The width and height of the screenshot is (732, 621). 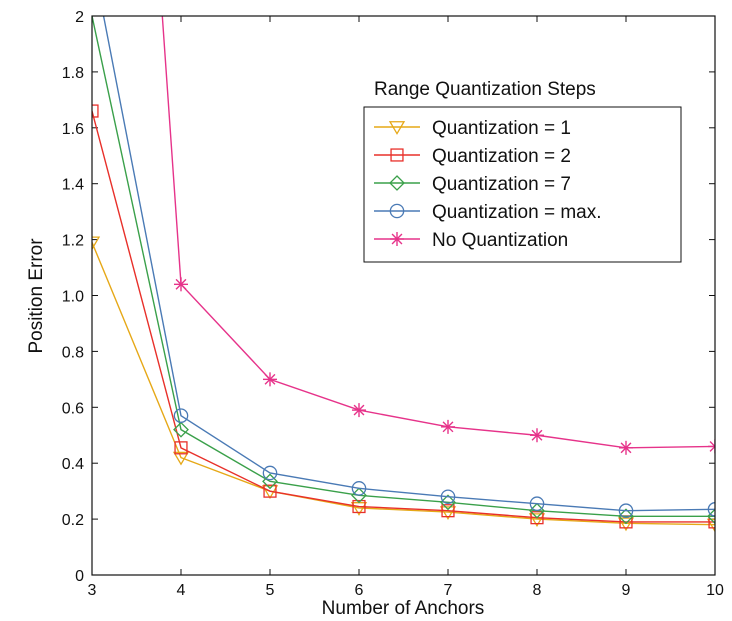 I want to click on y-tick-label: 1.4, so click(x=73, y=185).